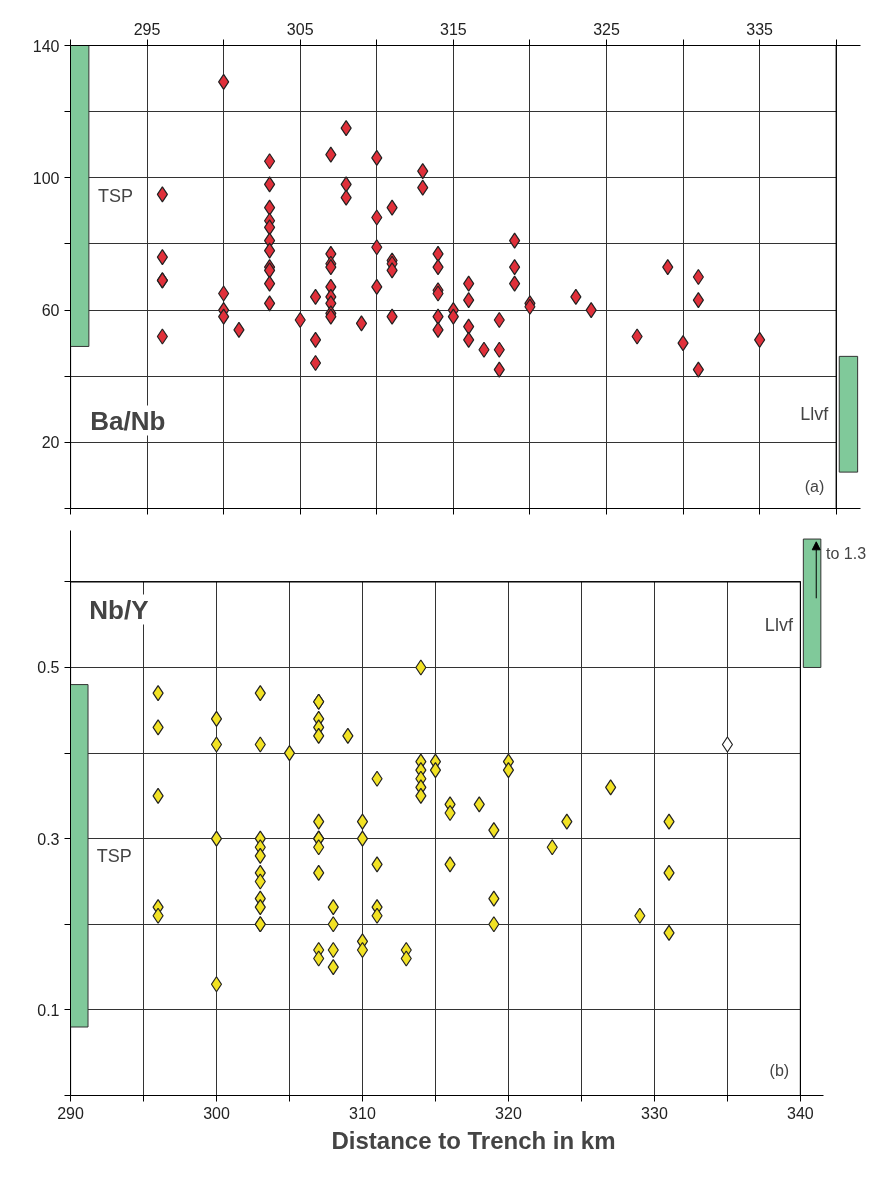 This screenshot has height=1188, width=886. I want to click on x-tick-label: 310, so click(362, 1113).